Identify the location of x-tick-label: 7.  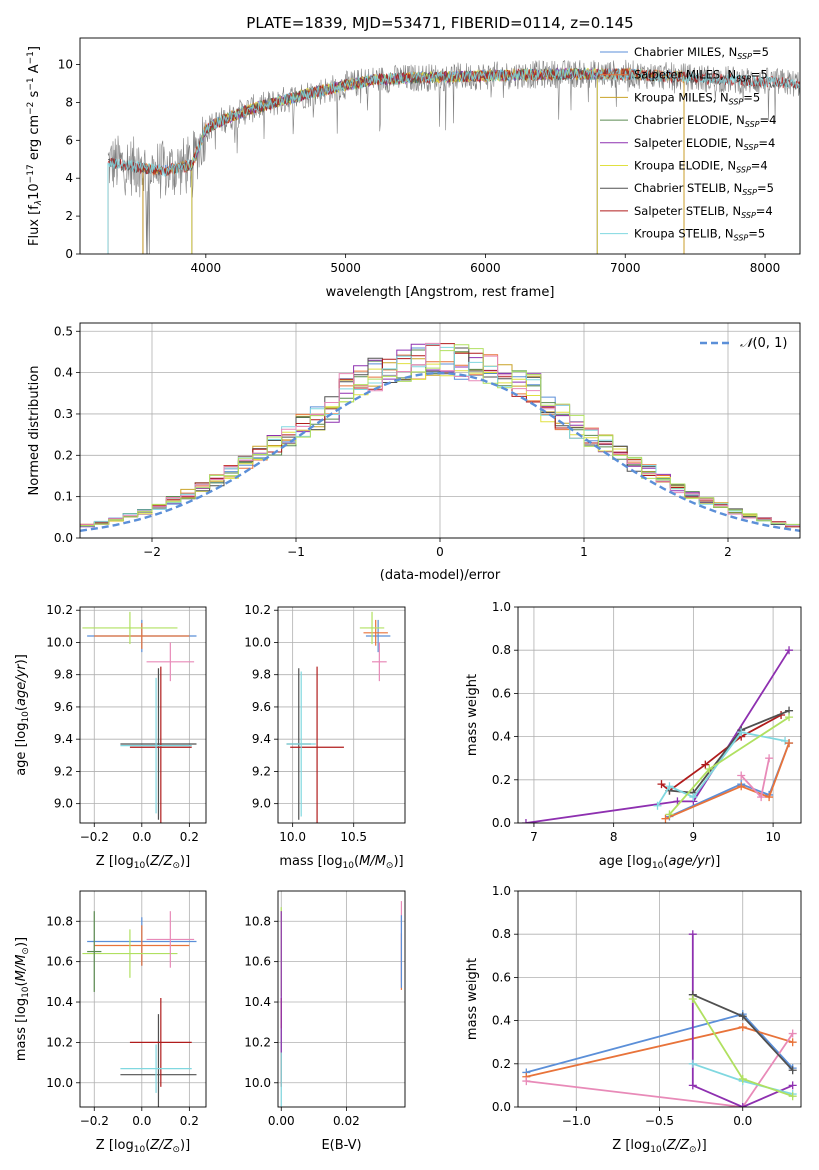
(534, 837).